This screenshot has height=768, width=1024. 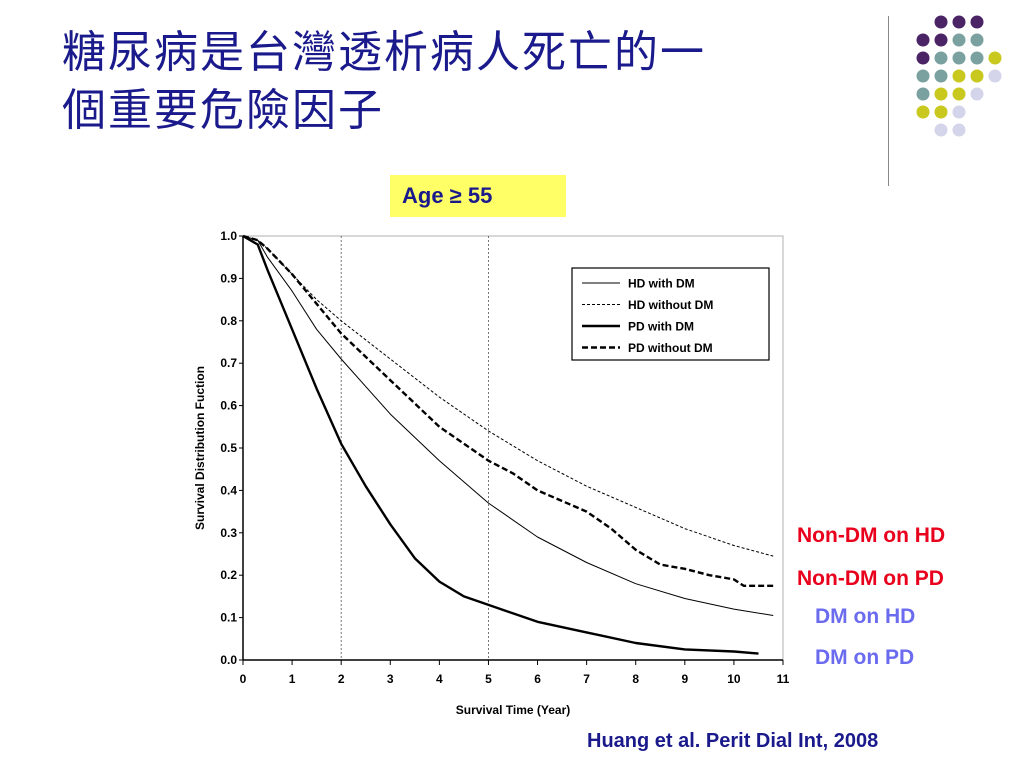 I want to click on y-tick-label: 0.0, so click(x=228, y=660).